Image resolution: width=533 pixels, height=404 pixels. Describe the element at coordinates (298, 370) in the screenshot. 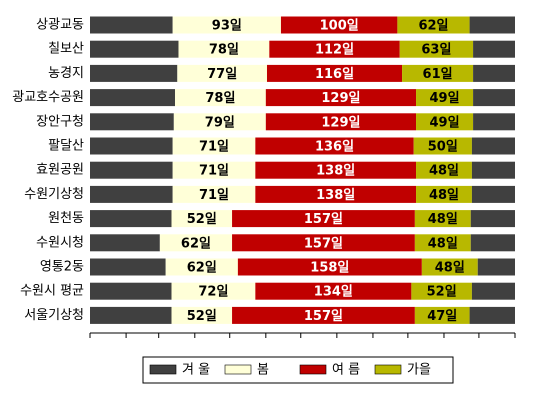

I see `legend-box` at that location.